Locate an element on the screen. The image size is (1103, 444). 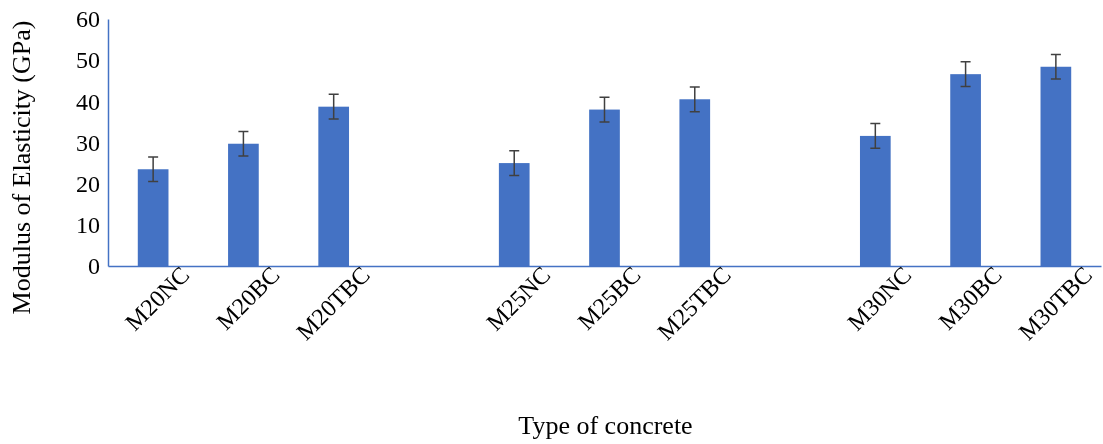
y-tick-label: 50 is located at coordinates (88, 60).